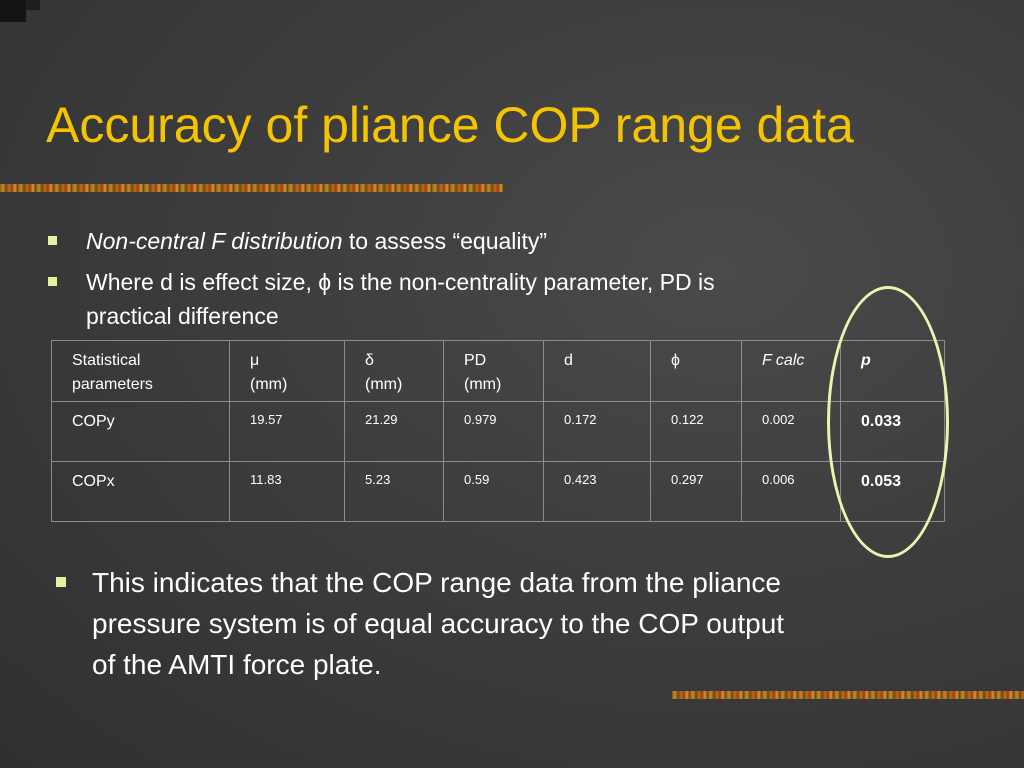 The image size is (1024, 768). What do you see at coordinates (450, 125) in the screenshot?
I see `slide-title: Accuracy of pliance COP range data` at bounding box center [450, 125].